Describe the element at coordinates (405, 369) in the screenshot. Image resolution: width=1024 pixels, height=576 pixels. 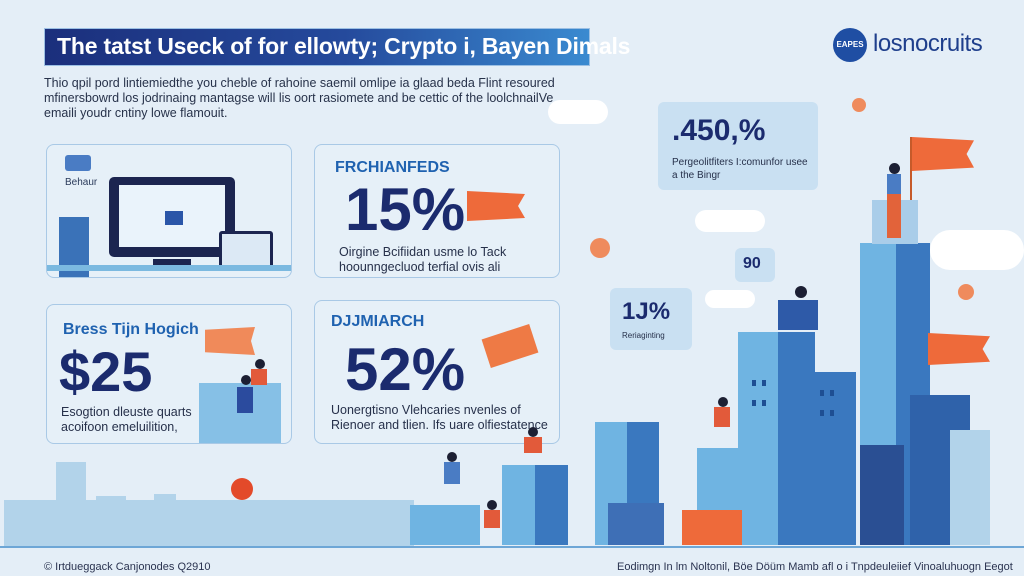
I see `card-big-number: 52%` at that location.